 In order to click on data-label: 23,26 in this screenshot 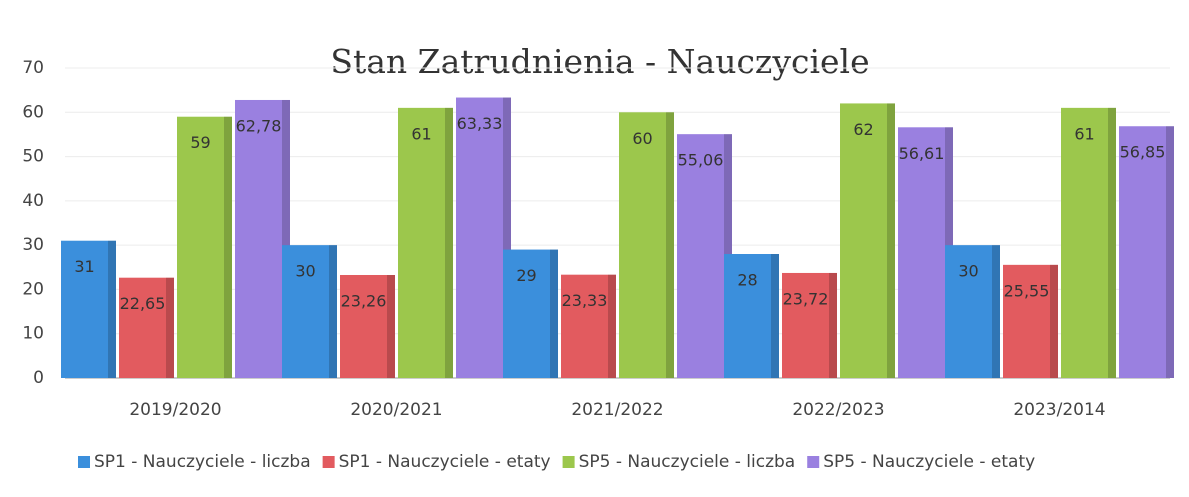, I will do `click(364, 300)`.